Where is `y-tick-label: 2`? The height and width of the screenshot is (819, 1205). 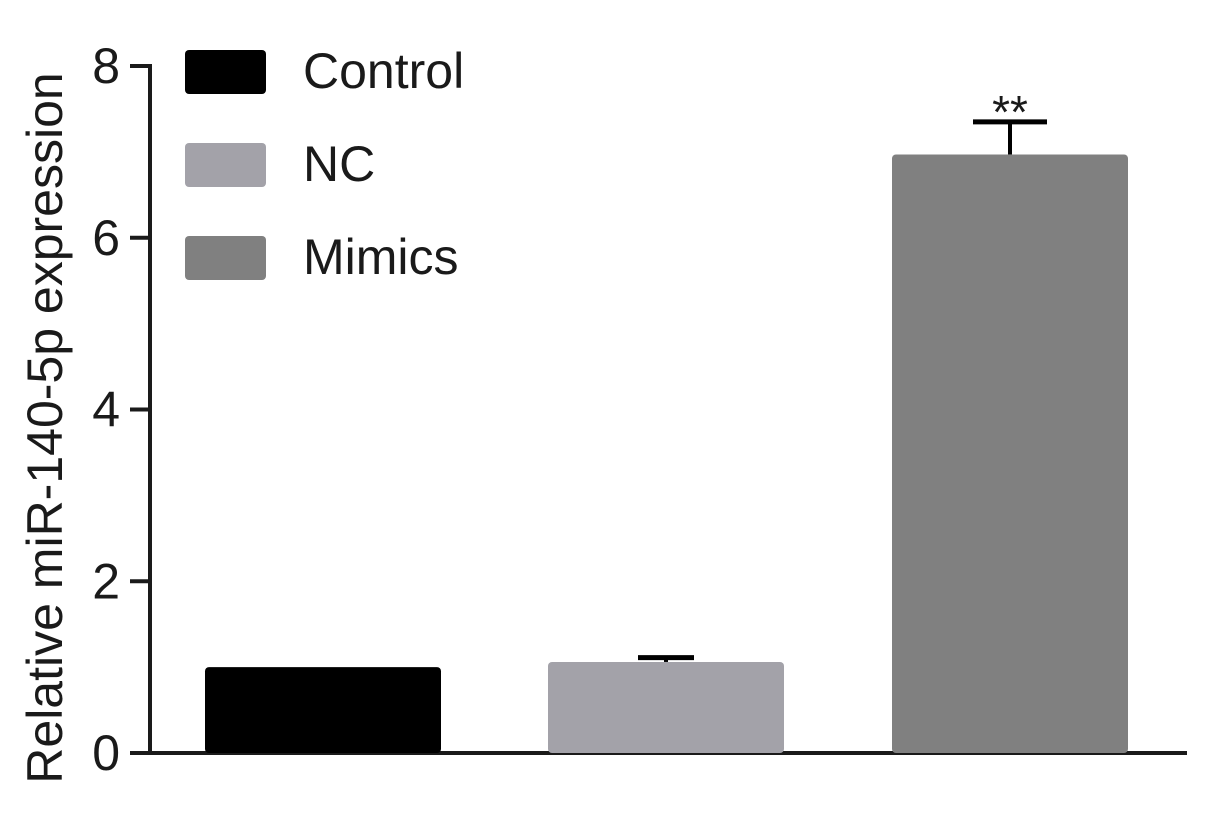
y-tick-label: 2 is located at coordinates (106, 581).